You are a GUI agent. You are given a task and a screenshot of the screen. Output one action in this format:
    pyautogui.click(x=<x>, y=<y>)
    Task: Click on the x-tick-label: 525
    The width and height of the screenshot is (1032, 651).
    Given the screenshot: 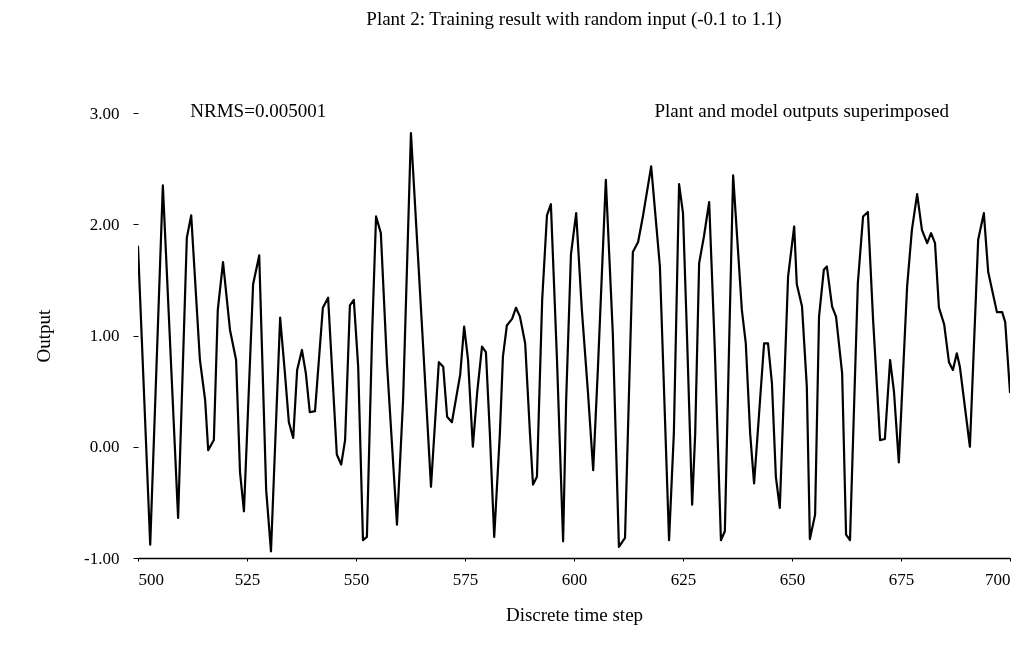 What is the action you would take?
    pyautogui.click(x=247, y=579)
    